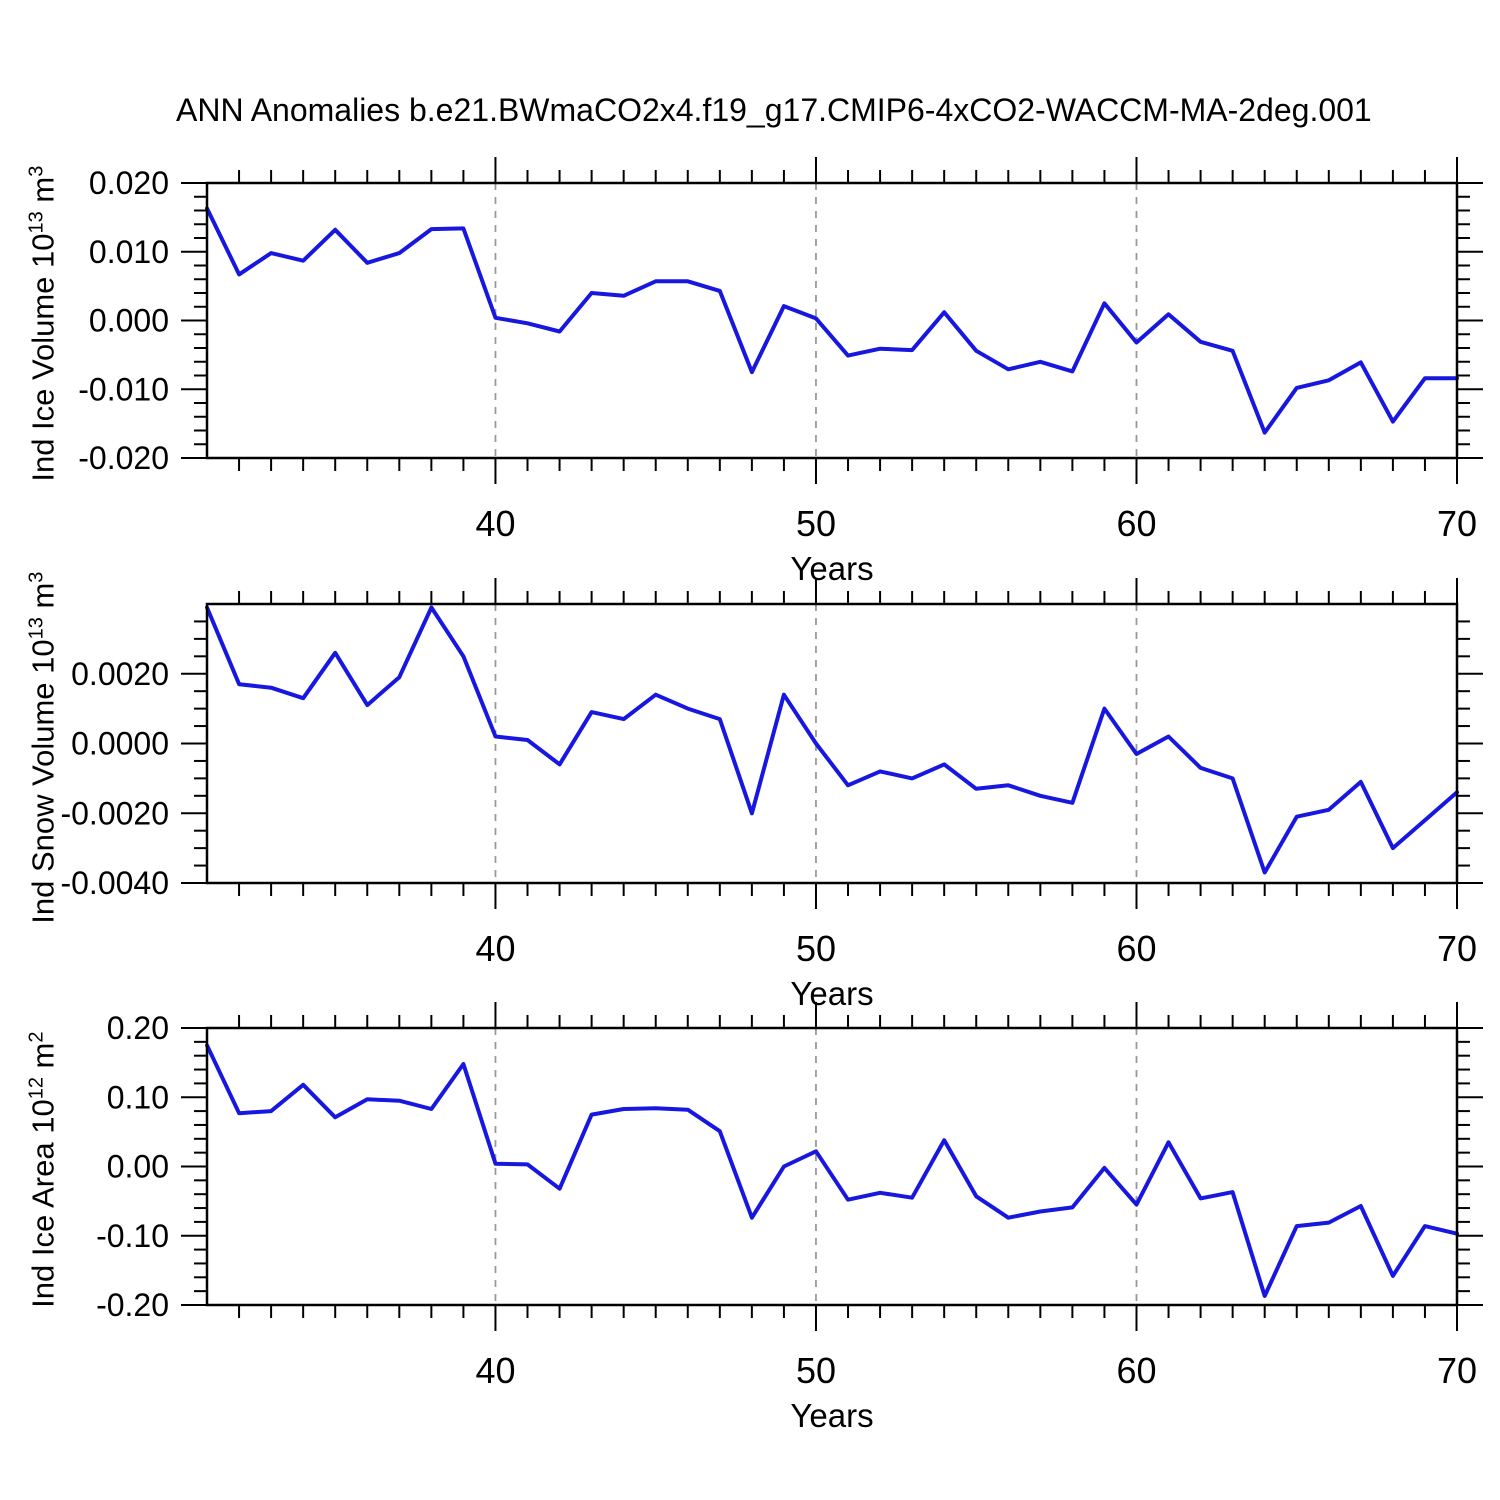  What do you see at coordinates (138, 1028) in the screenshot?
I see `y-tick-label: 0.20` at bounding box center [138, 1028].